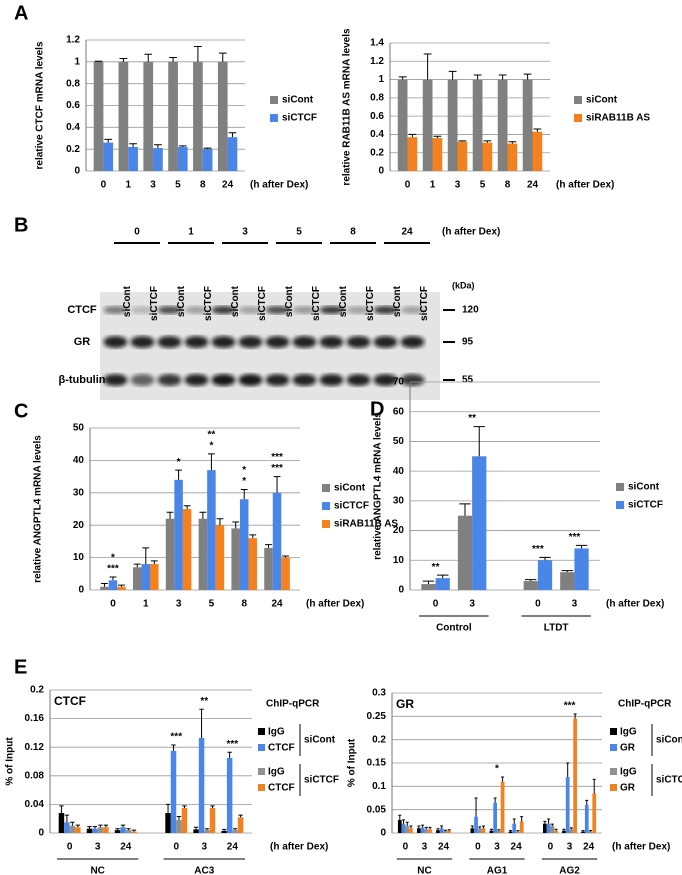 The width and height of the screenshot is (682, 875). I want to click on lane-label: siCont, so click(289, 301).